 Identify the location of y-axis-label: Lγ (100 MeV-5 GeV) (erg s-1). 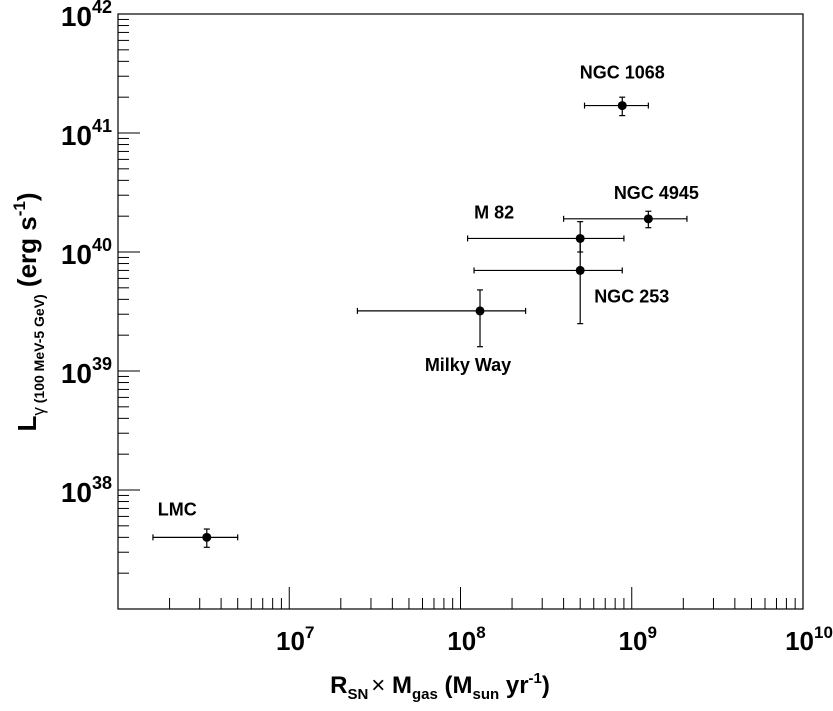
(29, 311).